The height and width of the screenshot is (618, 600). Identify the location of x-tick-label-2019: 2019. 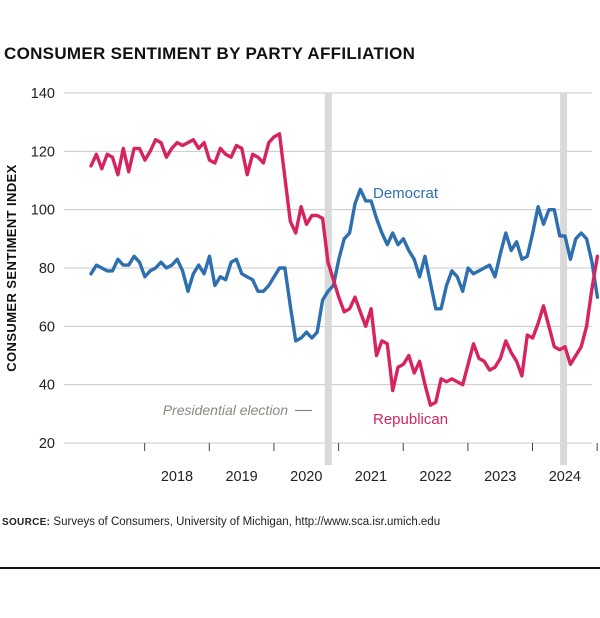
(241, 477).